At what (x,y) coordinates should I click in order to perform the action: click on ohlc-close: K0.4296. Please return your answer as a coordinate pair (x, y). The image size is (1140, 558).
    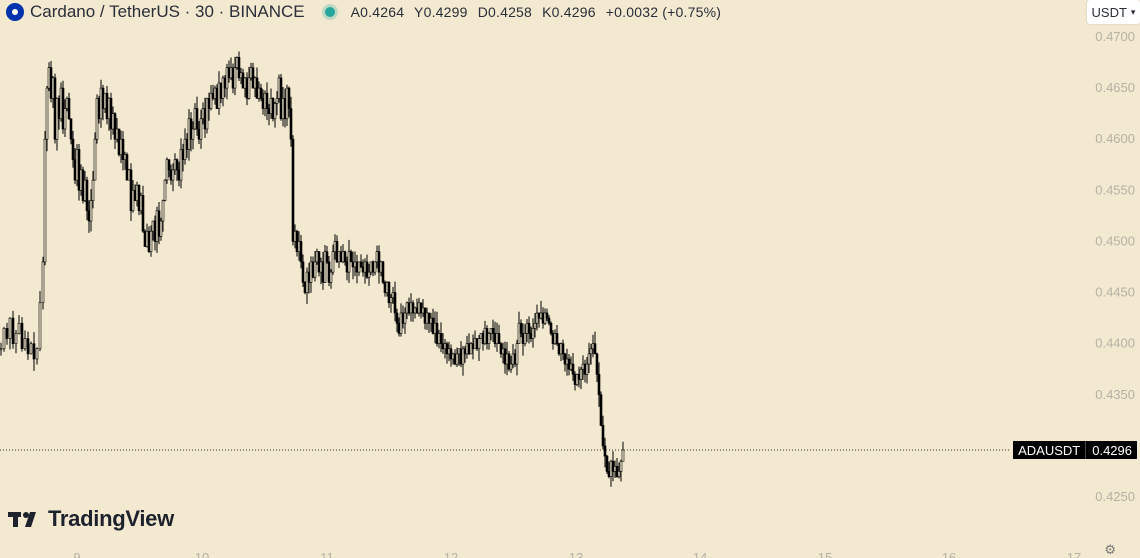
    Looking at the image, I should click on (569, 12).